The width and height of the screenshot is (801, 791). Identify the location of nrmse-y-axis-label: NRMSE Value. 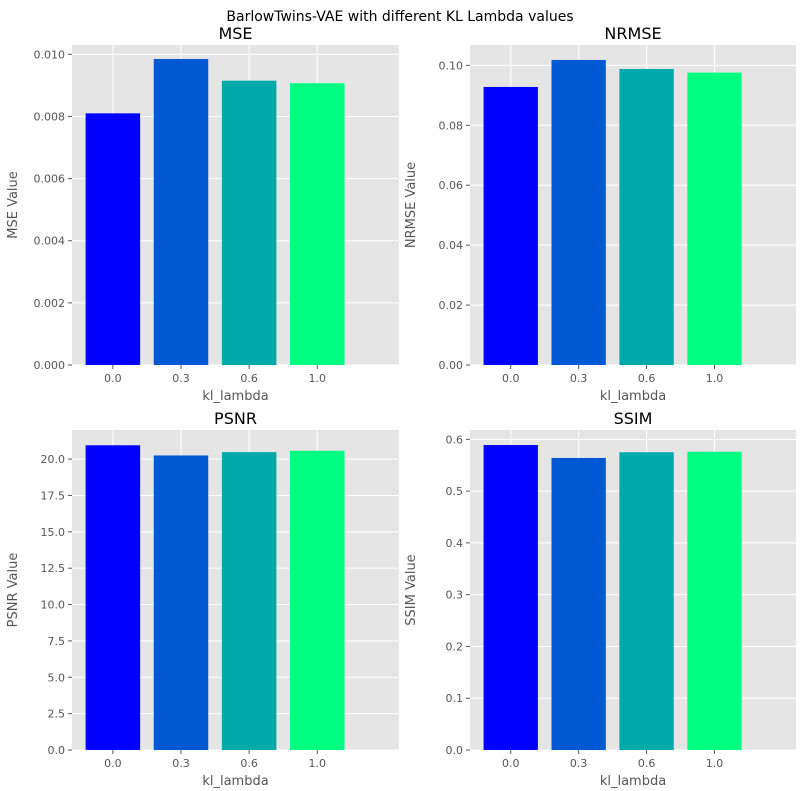
(411, 205).